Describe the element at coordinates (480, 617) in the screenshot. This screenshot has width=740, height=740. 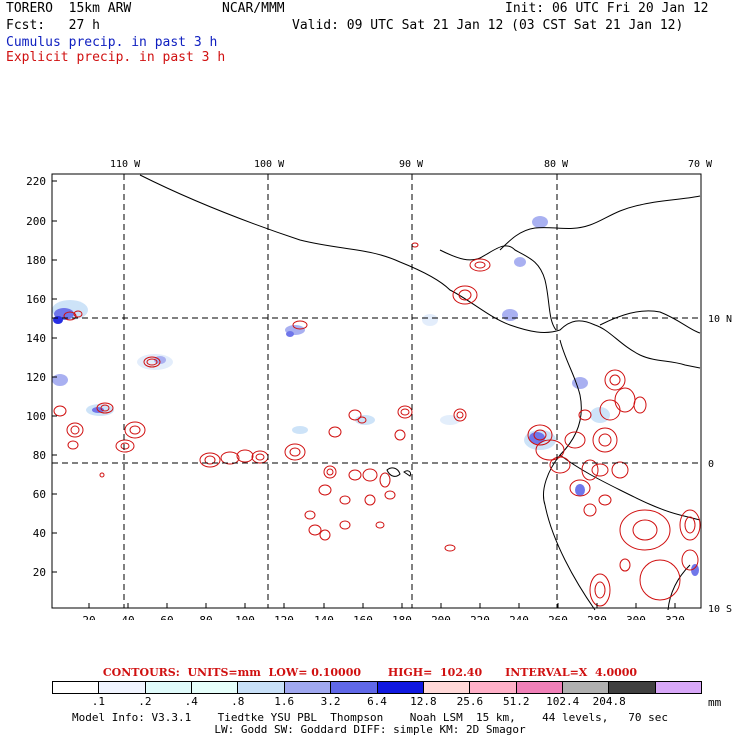
I see `x-label: 220` at that location.